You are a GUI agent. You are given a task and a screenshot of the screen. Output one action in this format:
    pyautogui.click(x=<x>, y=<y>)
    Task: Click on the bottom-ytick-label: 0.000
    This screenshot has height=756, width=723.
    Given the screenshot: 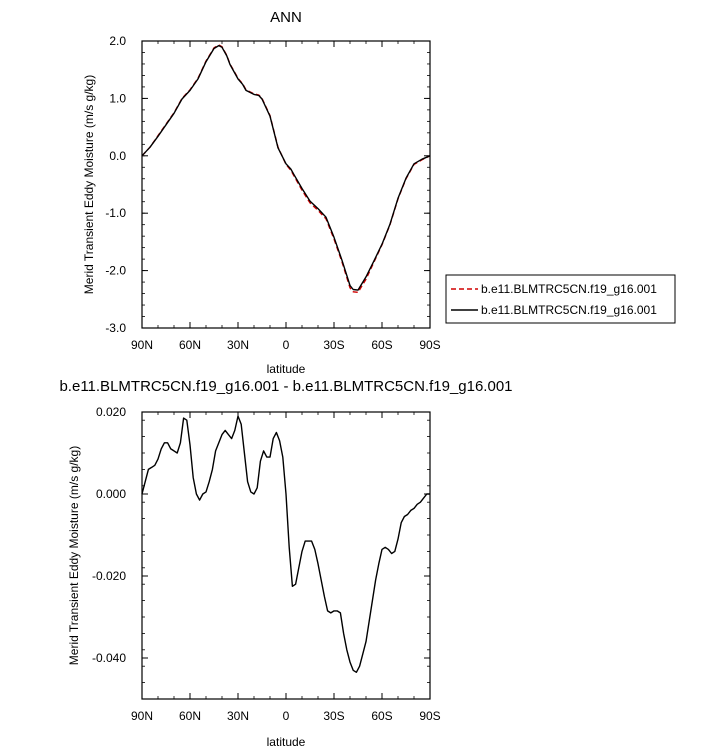 What is the action you would take?
    pyautogui.click(x=111, y=494)
    